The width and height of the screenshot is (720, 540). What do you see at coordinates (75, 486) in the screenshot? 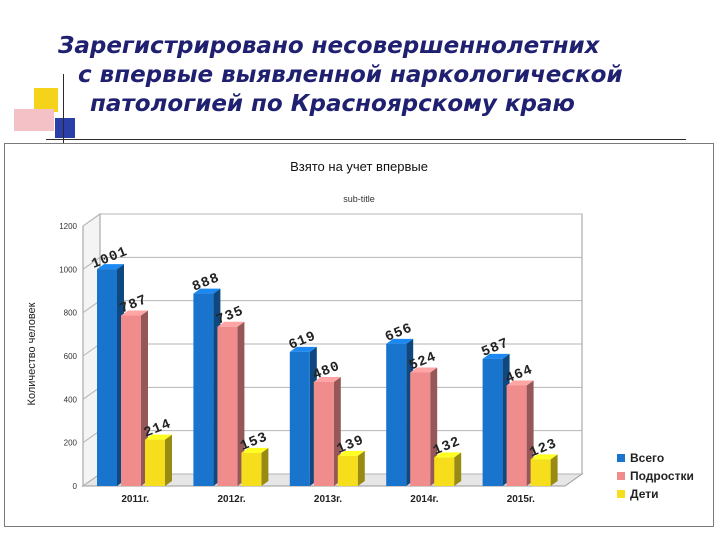
I see `y-tick-label: 0` at bounding box center [75, 486].